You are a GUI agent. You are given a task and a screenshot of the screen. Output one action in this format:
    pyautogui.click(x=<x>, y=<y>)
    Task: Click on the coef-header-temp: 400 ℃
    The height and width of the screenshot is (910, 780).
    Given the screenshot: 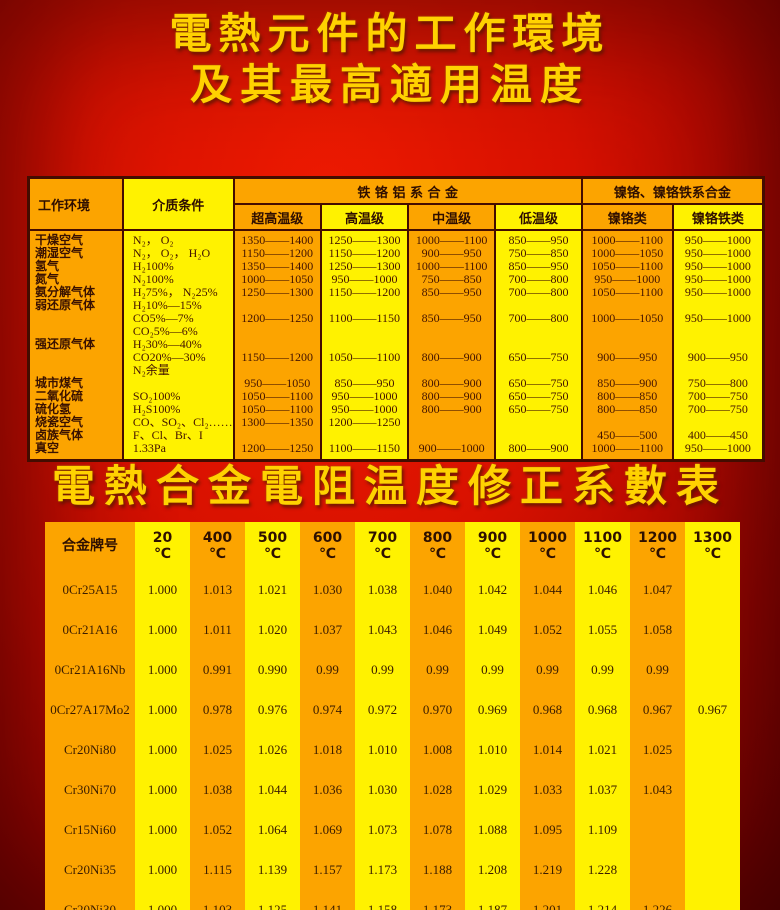 What is the action you would take?
    pyautogui.click(x=217, y=546)
    